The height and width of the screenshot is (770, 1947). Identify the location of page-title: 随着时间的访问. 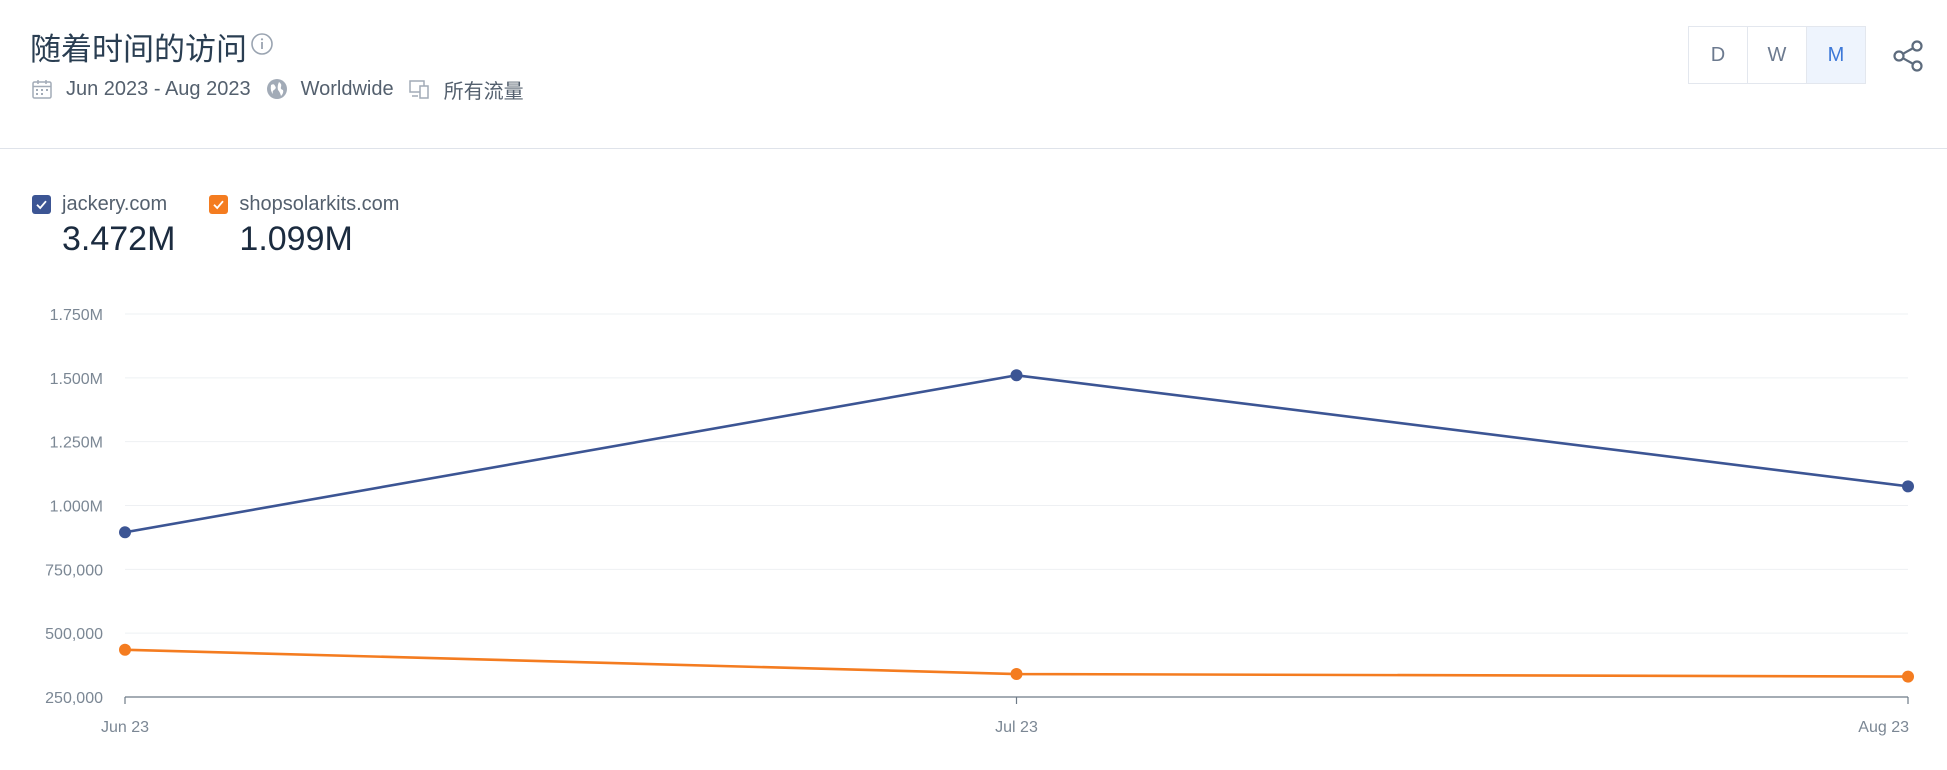
(138, 50).